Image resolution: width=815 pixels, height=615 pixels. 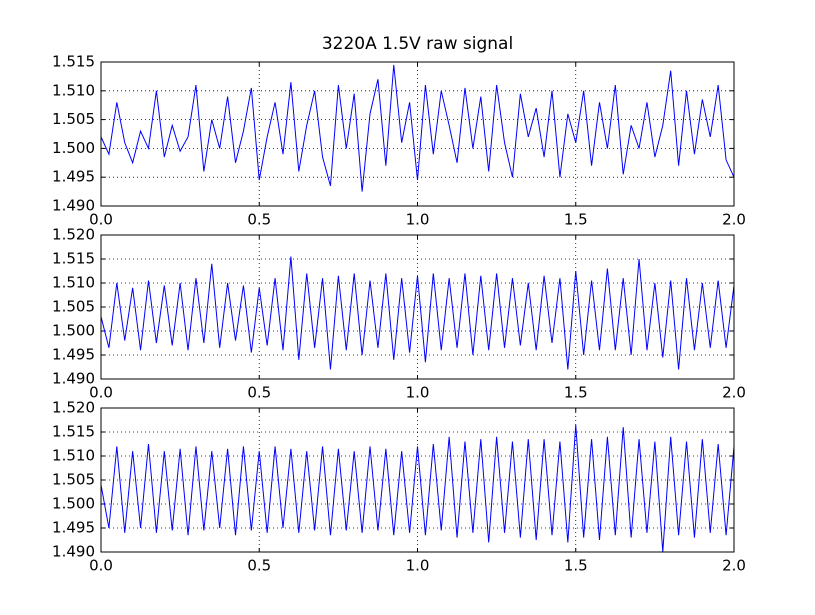 What do you see at coordinates (417, 313) in the screenshot?
I see `signal-line` at bounding box center [417, 313].